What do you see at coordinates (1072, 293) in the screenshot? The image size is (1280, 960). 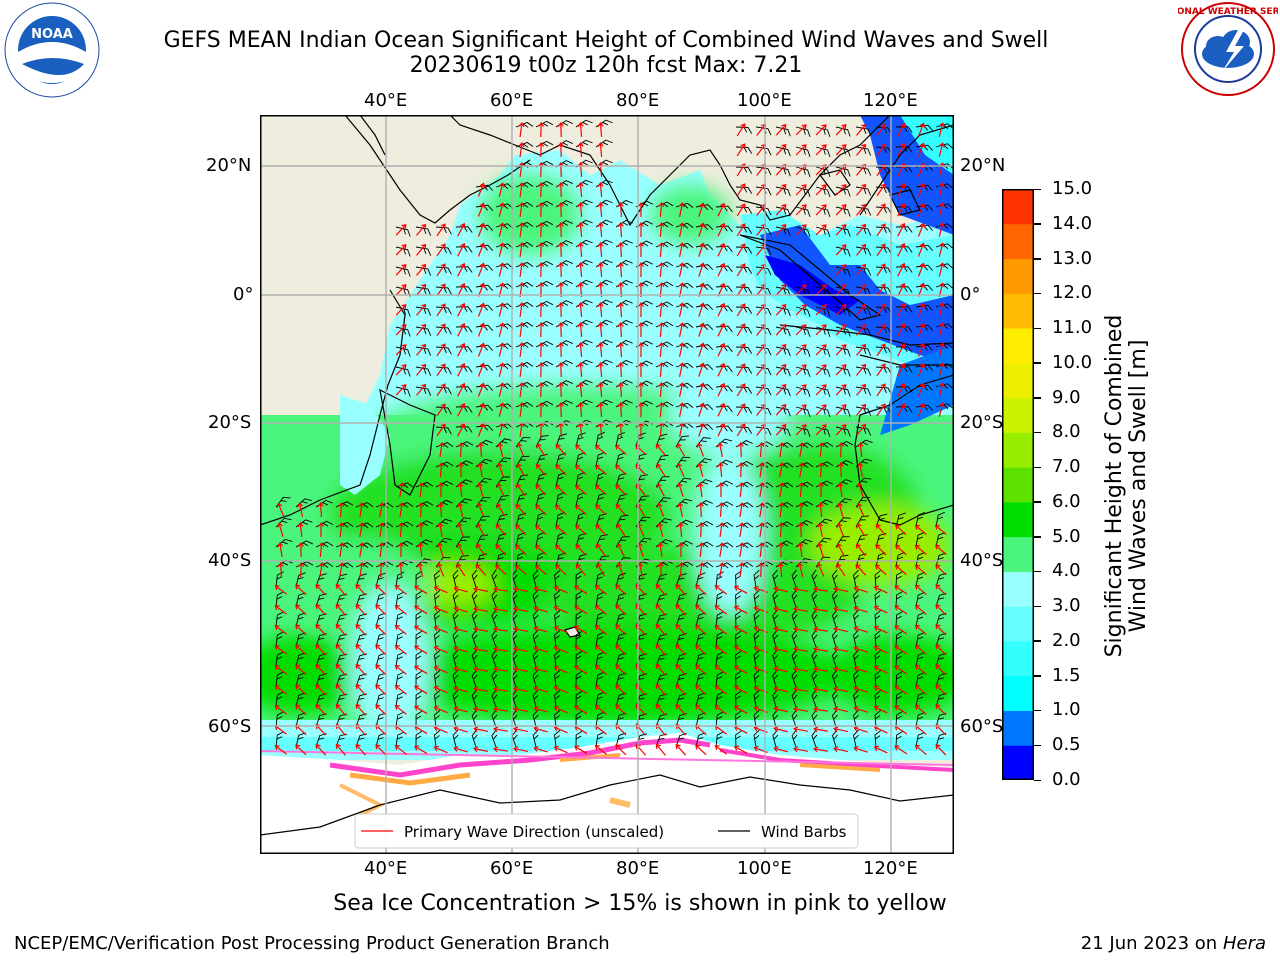 I see `colorbar-tick-label: 12.0` at bounding box center [1072, 293].